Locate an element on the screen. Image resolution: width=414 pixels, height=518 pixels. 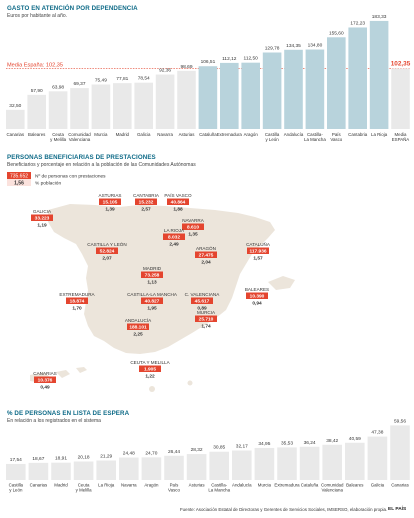
region-persons-value: 117.936 is located at coordinates (257, 252).